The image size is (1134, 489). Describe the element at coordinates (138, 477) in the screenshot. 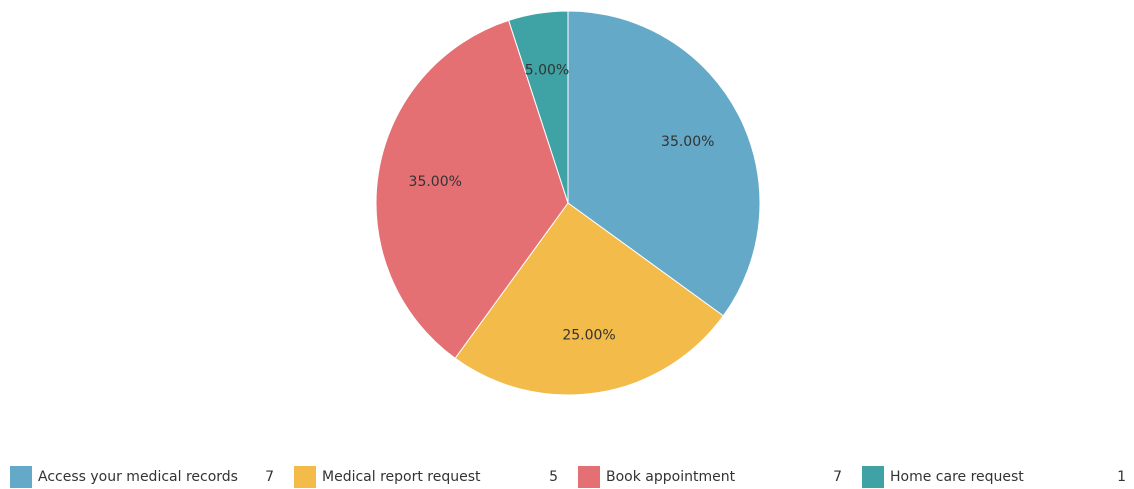

I see `legend-label: Access your medical records` at that location.